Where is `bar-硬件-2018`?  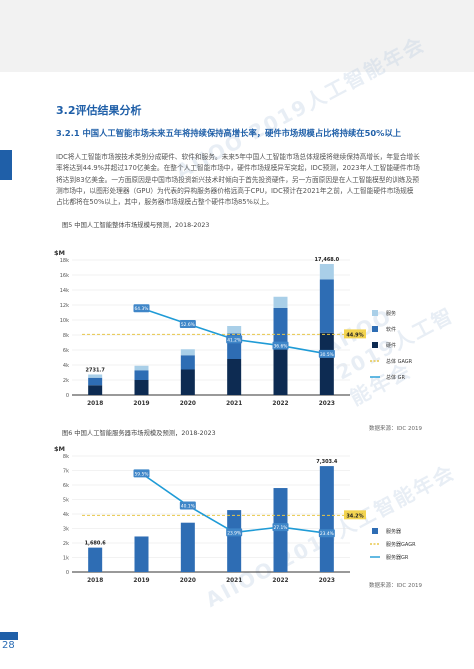 bar-硬件-2018 is located at coordinates (95, 390).